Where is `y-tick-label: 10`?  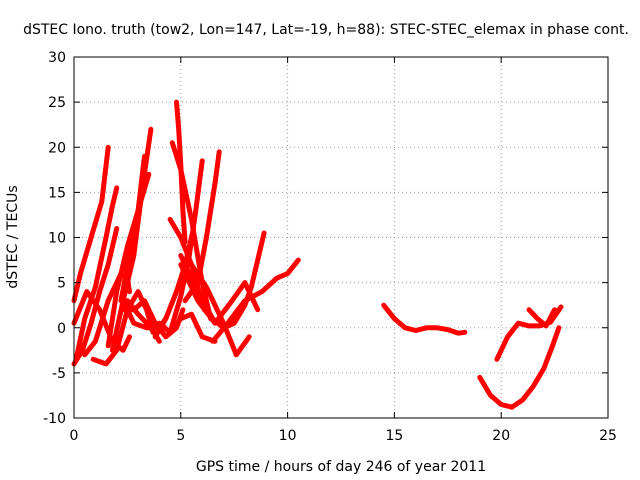 y-tick-label: 10 is located at coordinates (57, 239).